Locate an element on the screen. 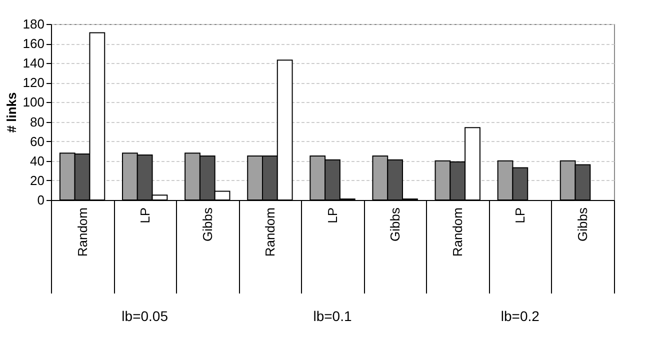 The width and height of the screenshot is (649, 348). text: lb=0.1 is located at coordinates (332, 316).